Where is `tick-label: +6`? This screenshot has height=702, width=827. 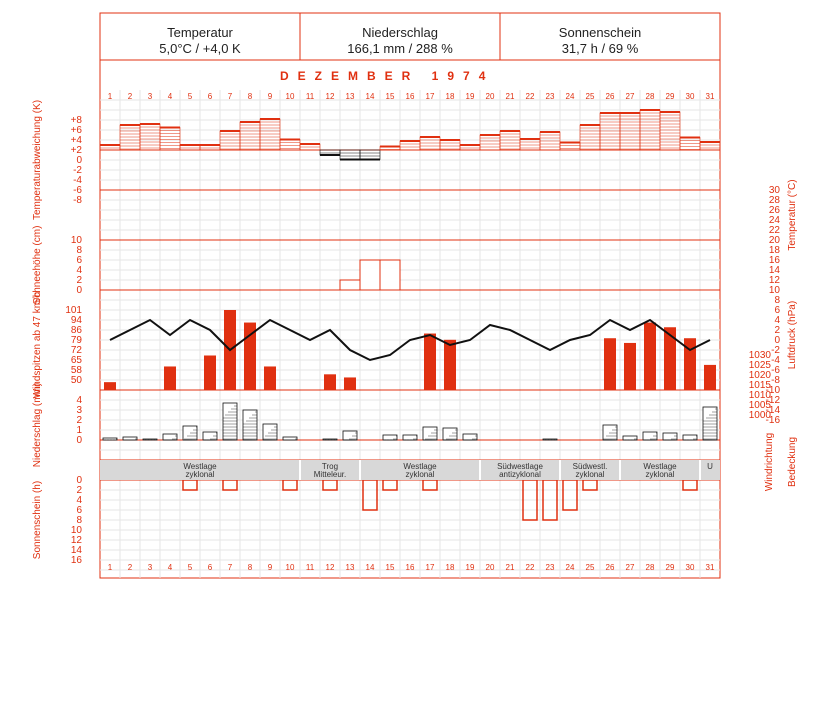
tick-label: +6 is located at coordinates (77, 130).